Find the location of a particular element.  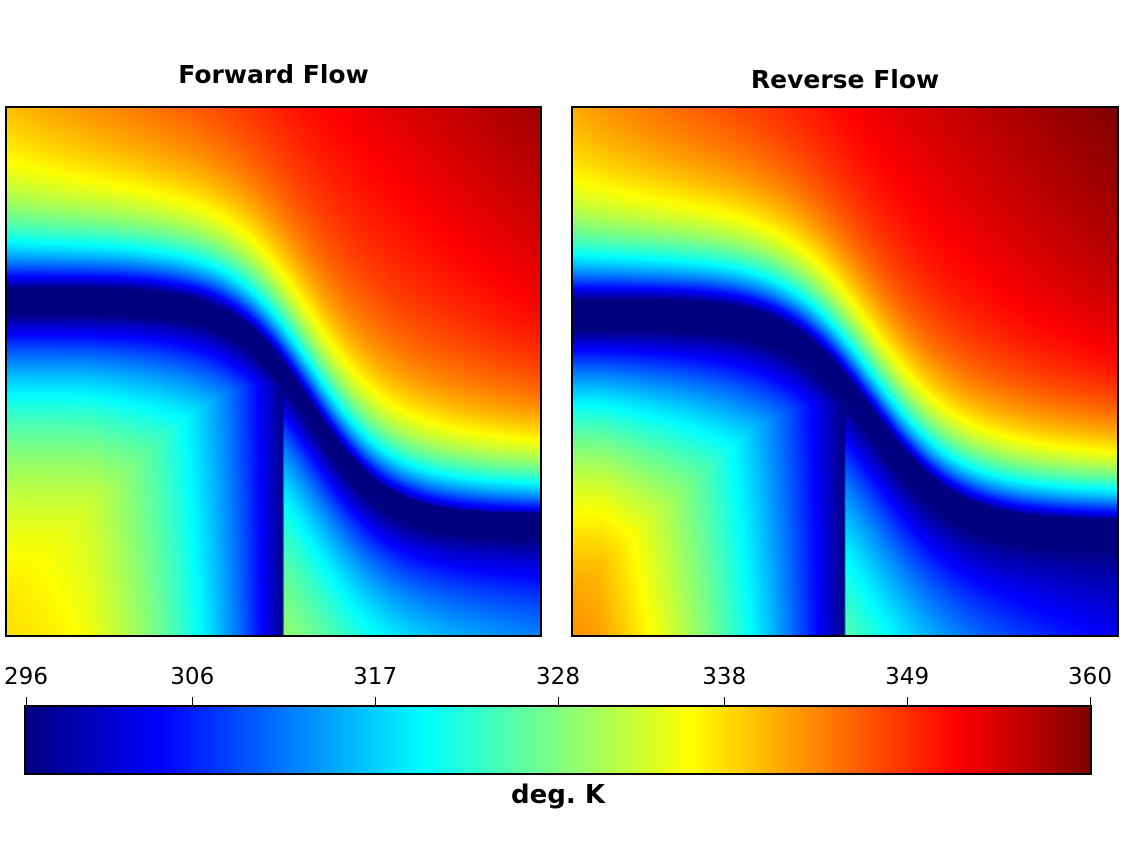

colorbar-tick-label: 317 is located at coordinates (375, 677).